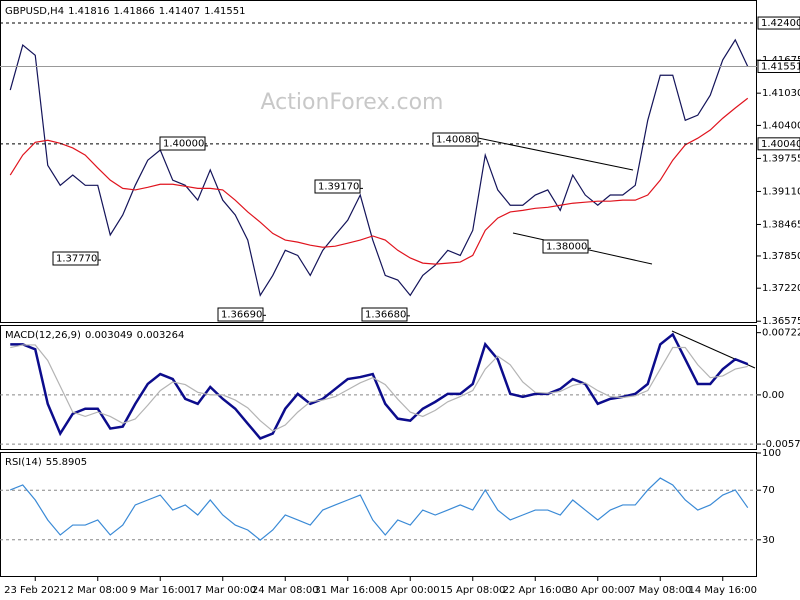 This screenshot has height=600, width=800. Describe the element at coordinates (781, 93) in the screenshot. I see `y-tick-label: 1.41030` at that location.